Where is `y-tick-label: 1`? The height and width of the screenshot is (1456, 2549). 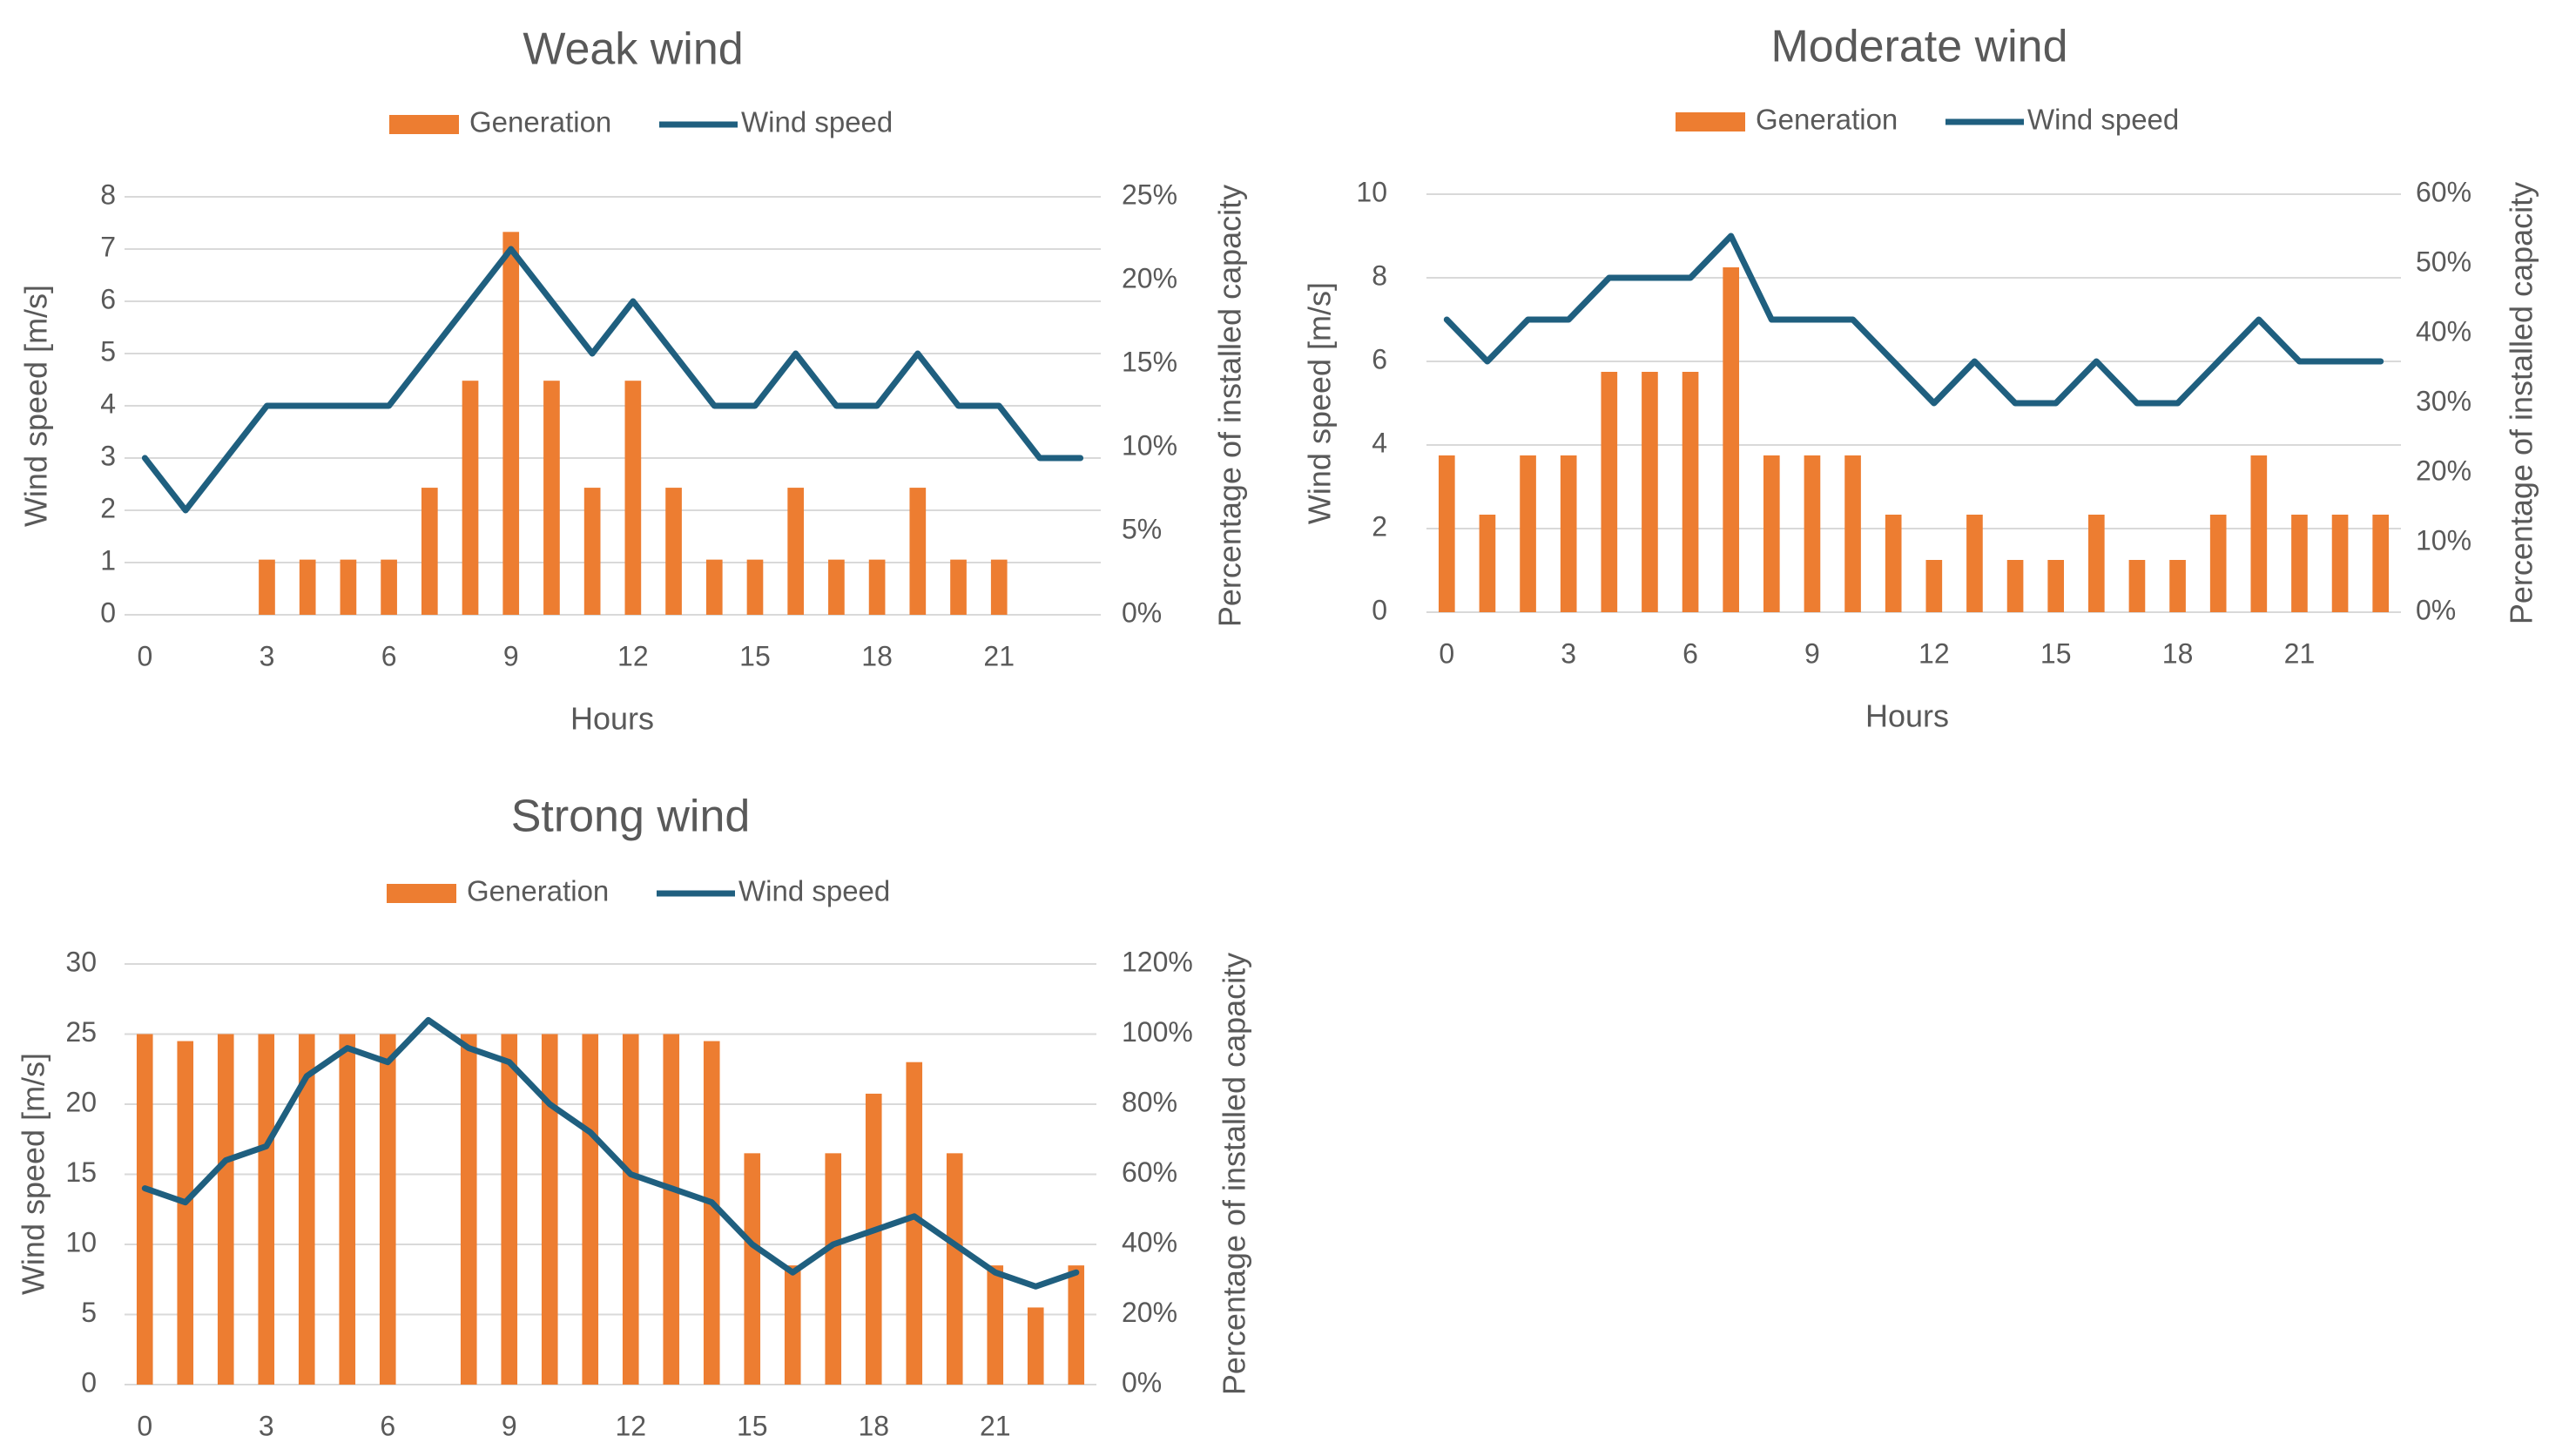 y-tick-label: 1 is located at coordinates (108, 560).